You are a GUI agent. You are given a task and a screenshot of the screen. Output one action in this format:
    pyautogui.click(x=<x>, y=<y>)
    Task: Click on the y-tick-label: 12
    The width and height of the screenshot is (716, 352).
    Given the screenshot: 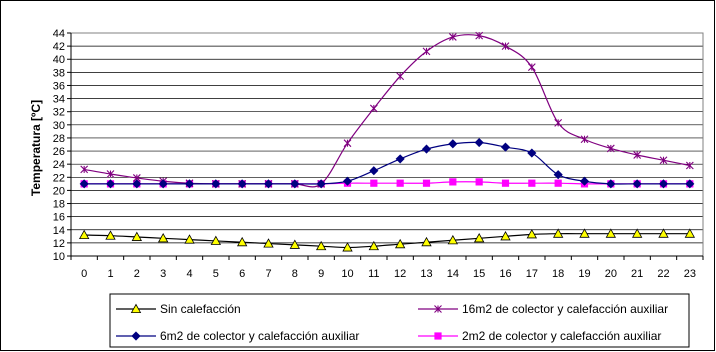 What is the action you would take?
    pyautogui.click(x=59, y=244)
    